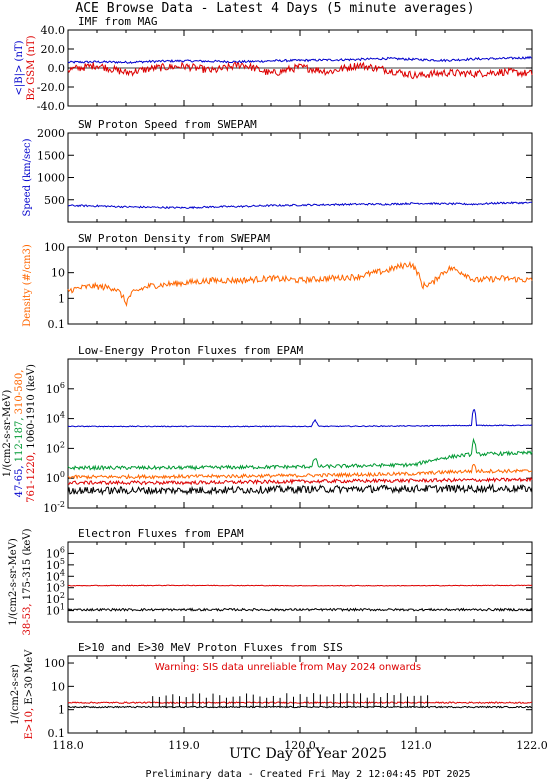 This screenshot has width=550, height=780. Describe the element at coordinates (29, 694) in the screenshot. I see `y-axis-label: E>10, E>30 MeV` at that location.